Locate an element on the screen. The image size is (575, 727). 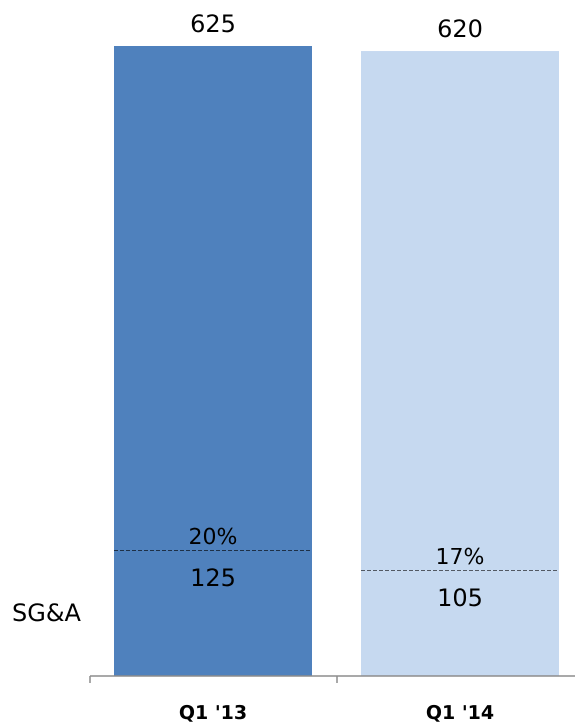
annotation: 20% is located at coordinates (213, 537).